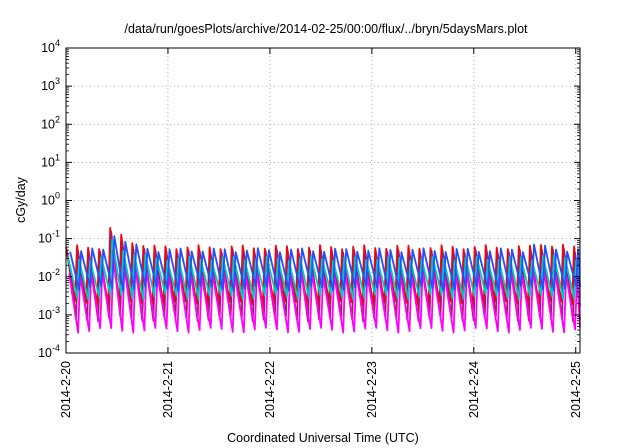 This screenshot has width=640, height=448. I want to click on x-tick-label: 2014-2-22, so click(270, 389).